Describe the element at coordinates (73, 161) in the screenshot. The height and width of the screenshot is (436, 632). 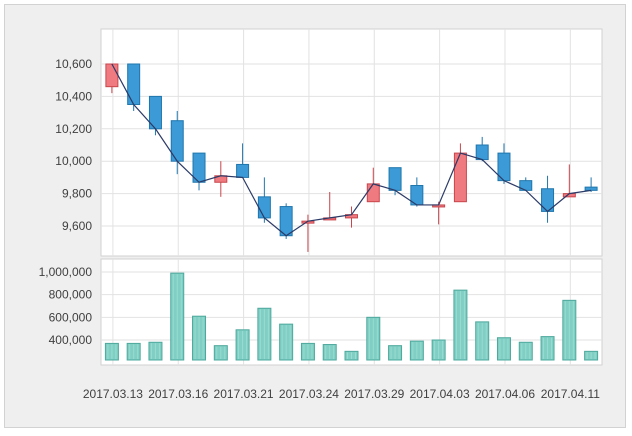
I see `price-tick-label: 10,000` at that location.